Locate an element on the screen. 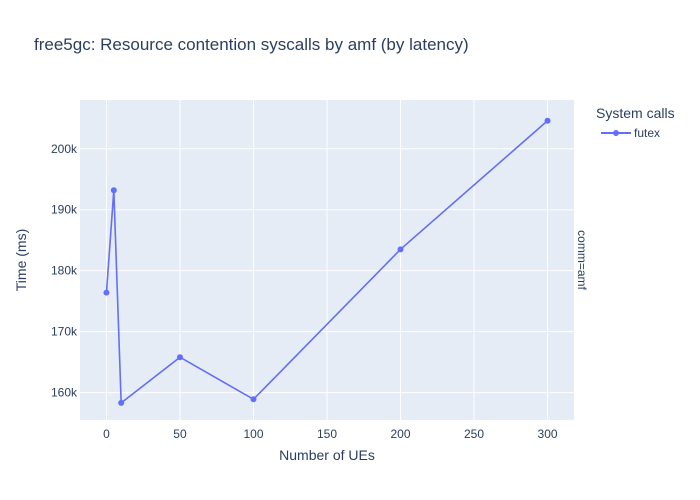 The width and height of the screenshot is (700, 500). y-axis-title: Time (ms) is located at coordinates (21, 260).